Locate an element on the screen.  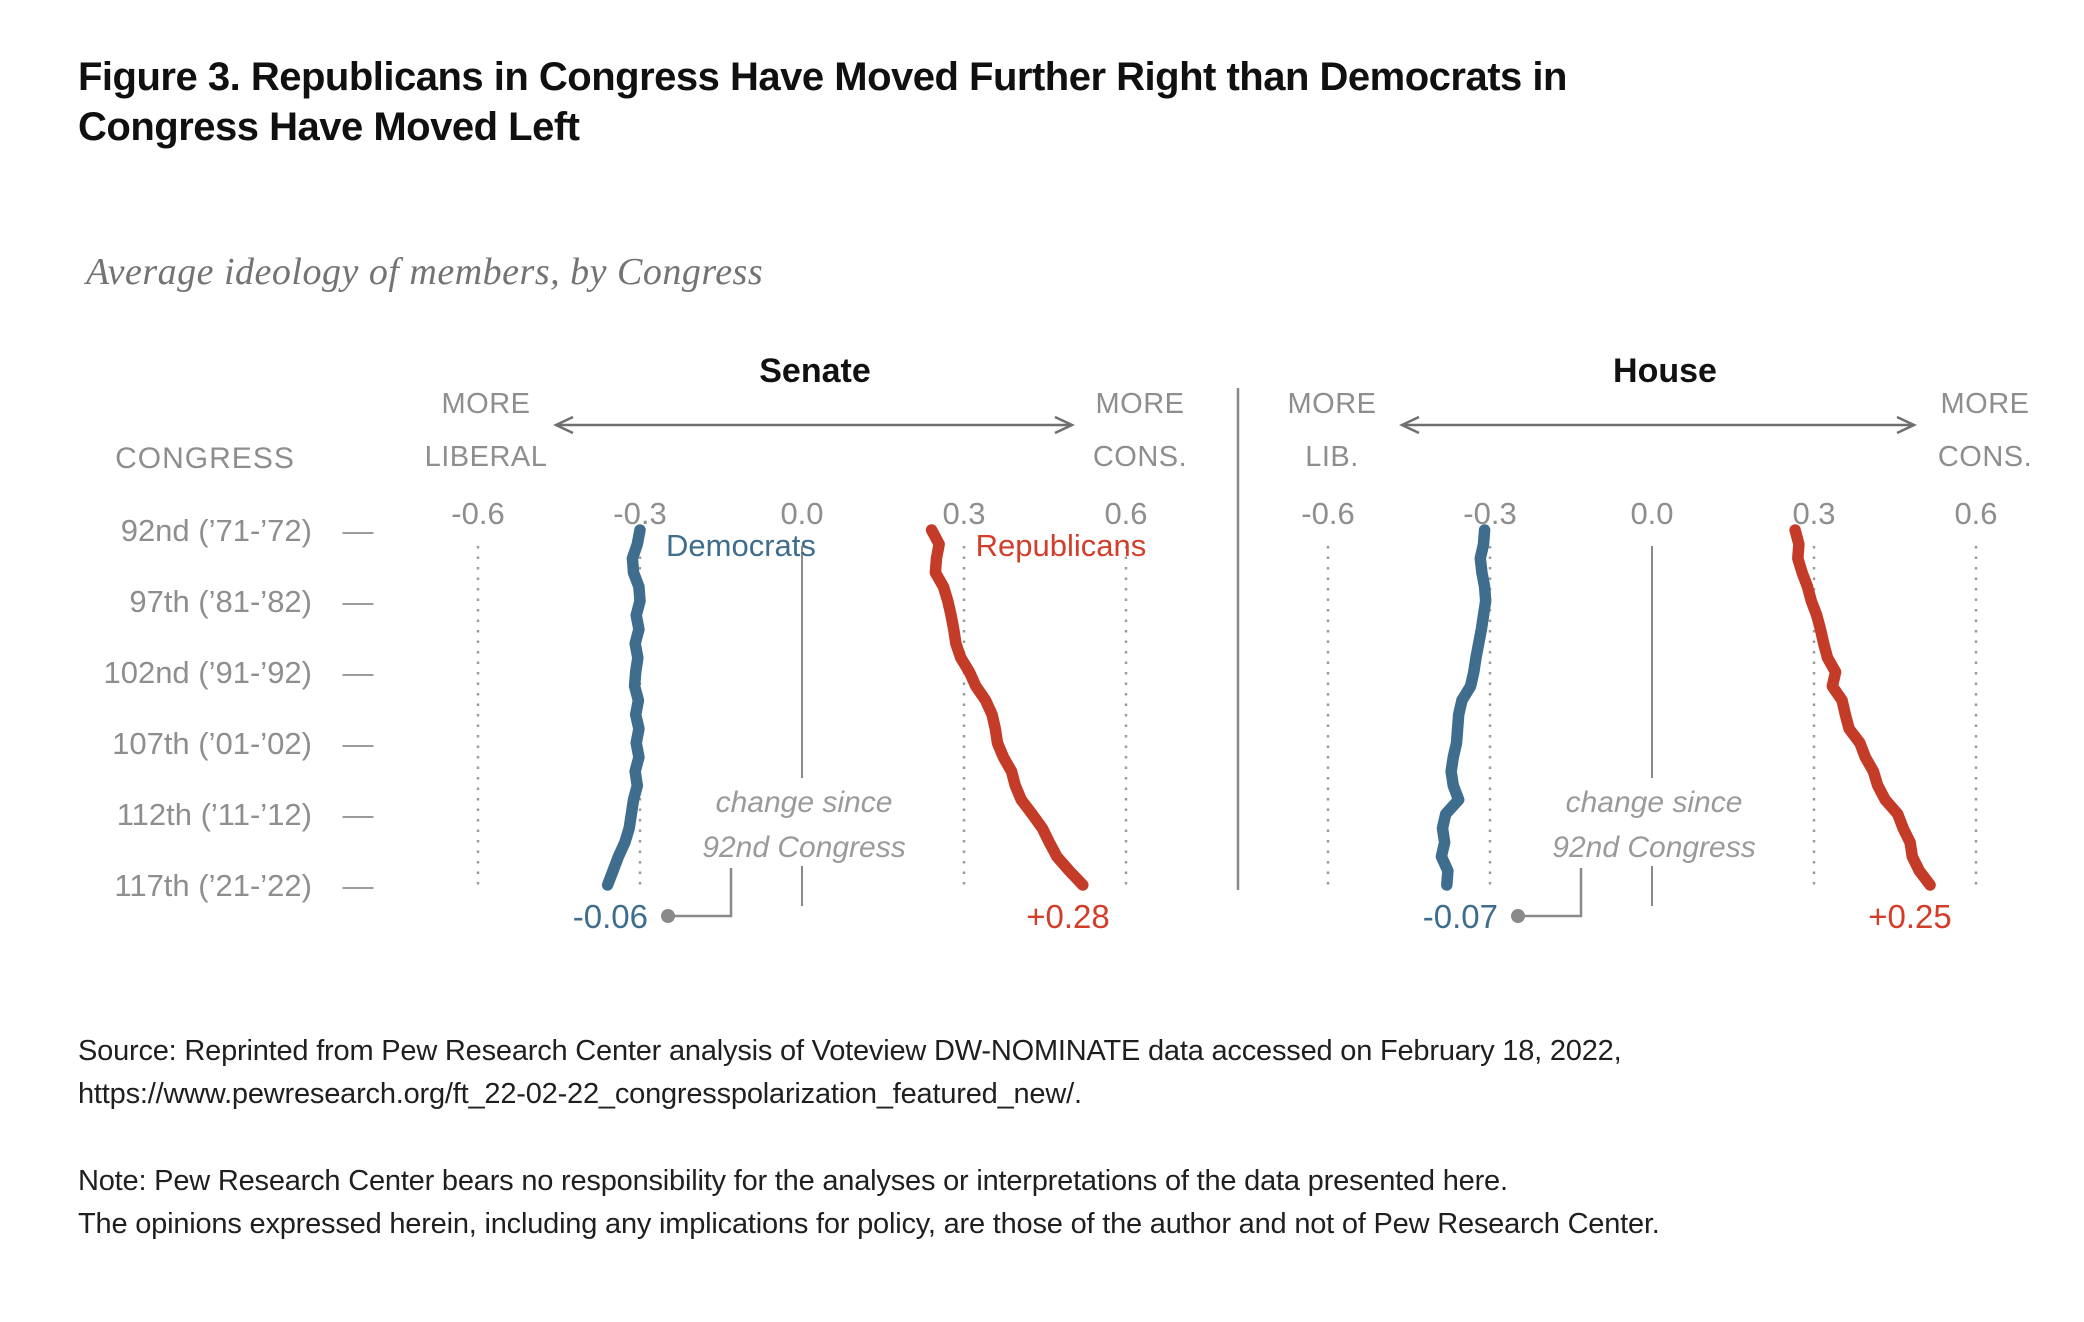
congress-tick-label: 92nd (’71-’72) is located at coordinates (216, 530).